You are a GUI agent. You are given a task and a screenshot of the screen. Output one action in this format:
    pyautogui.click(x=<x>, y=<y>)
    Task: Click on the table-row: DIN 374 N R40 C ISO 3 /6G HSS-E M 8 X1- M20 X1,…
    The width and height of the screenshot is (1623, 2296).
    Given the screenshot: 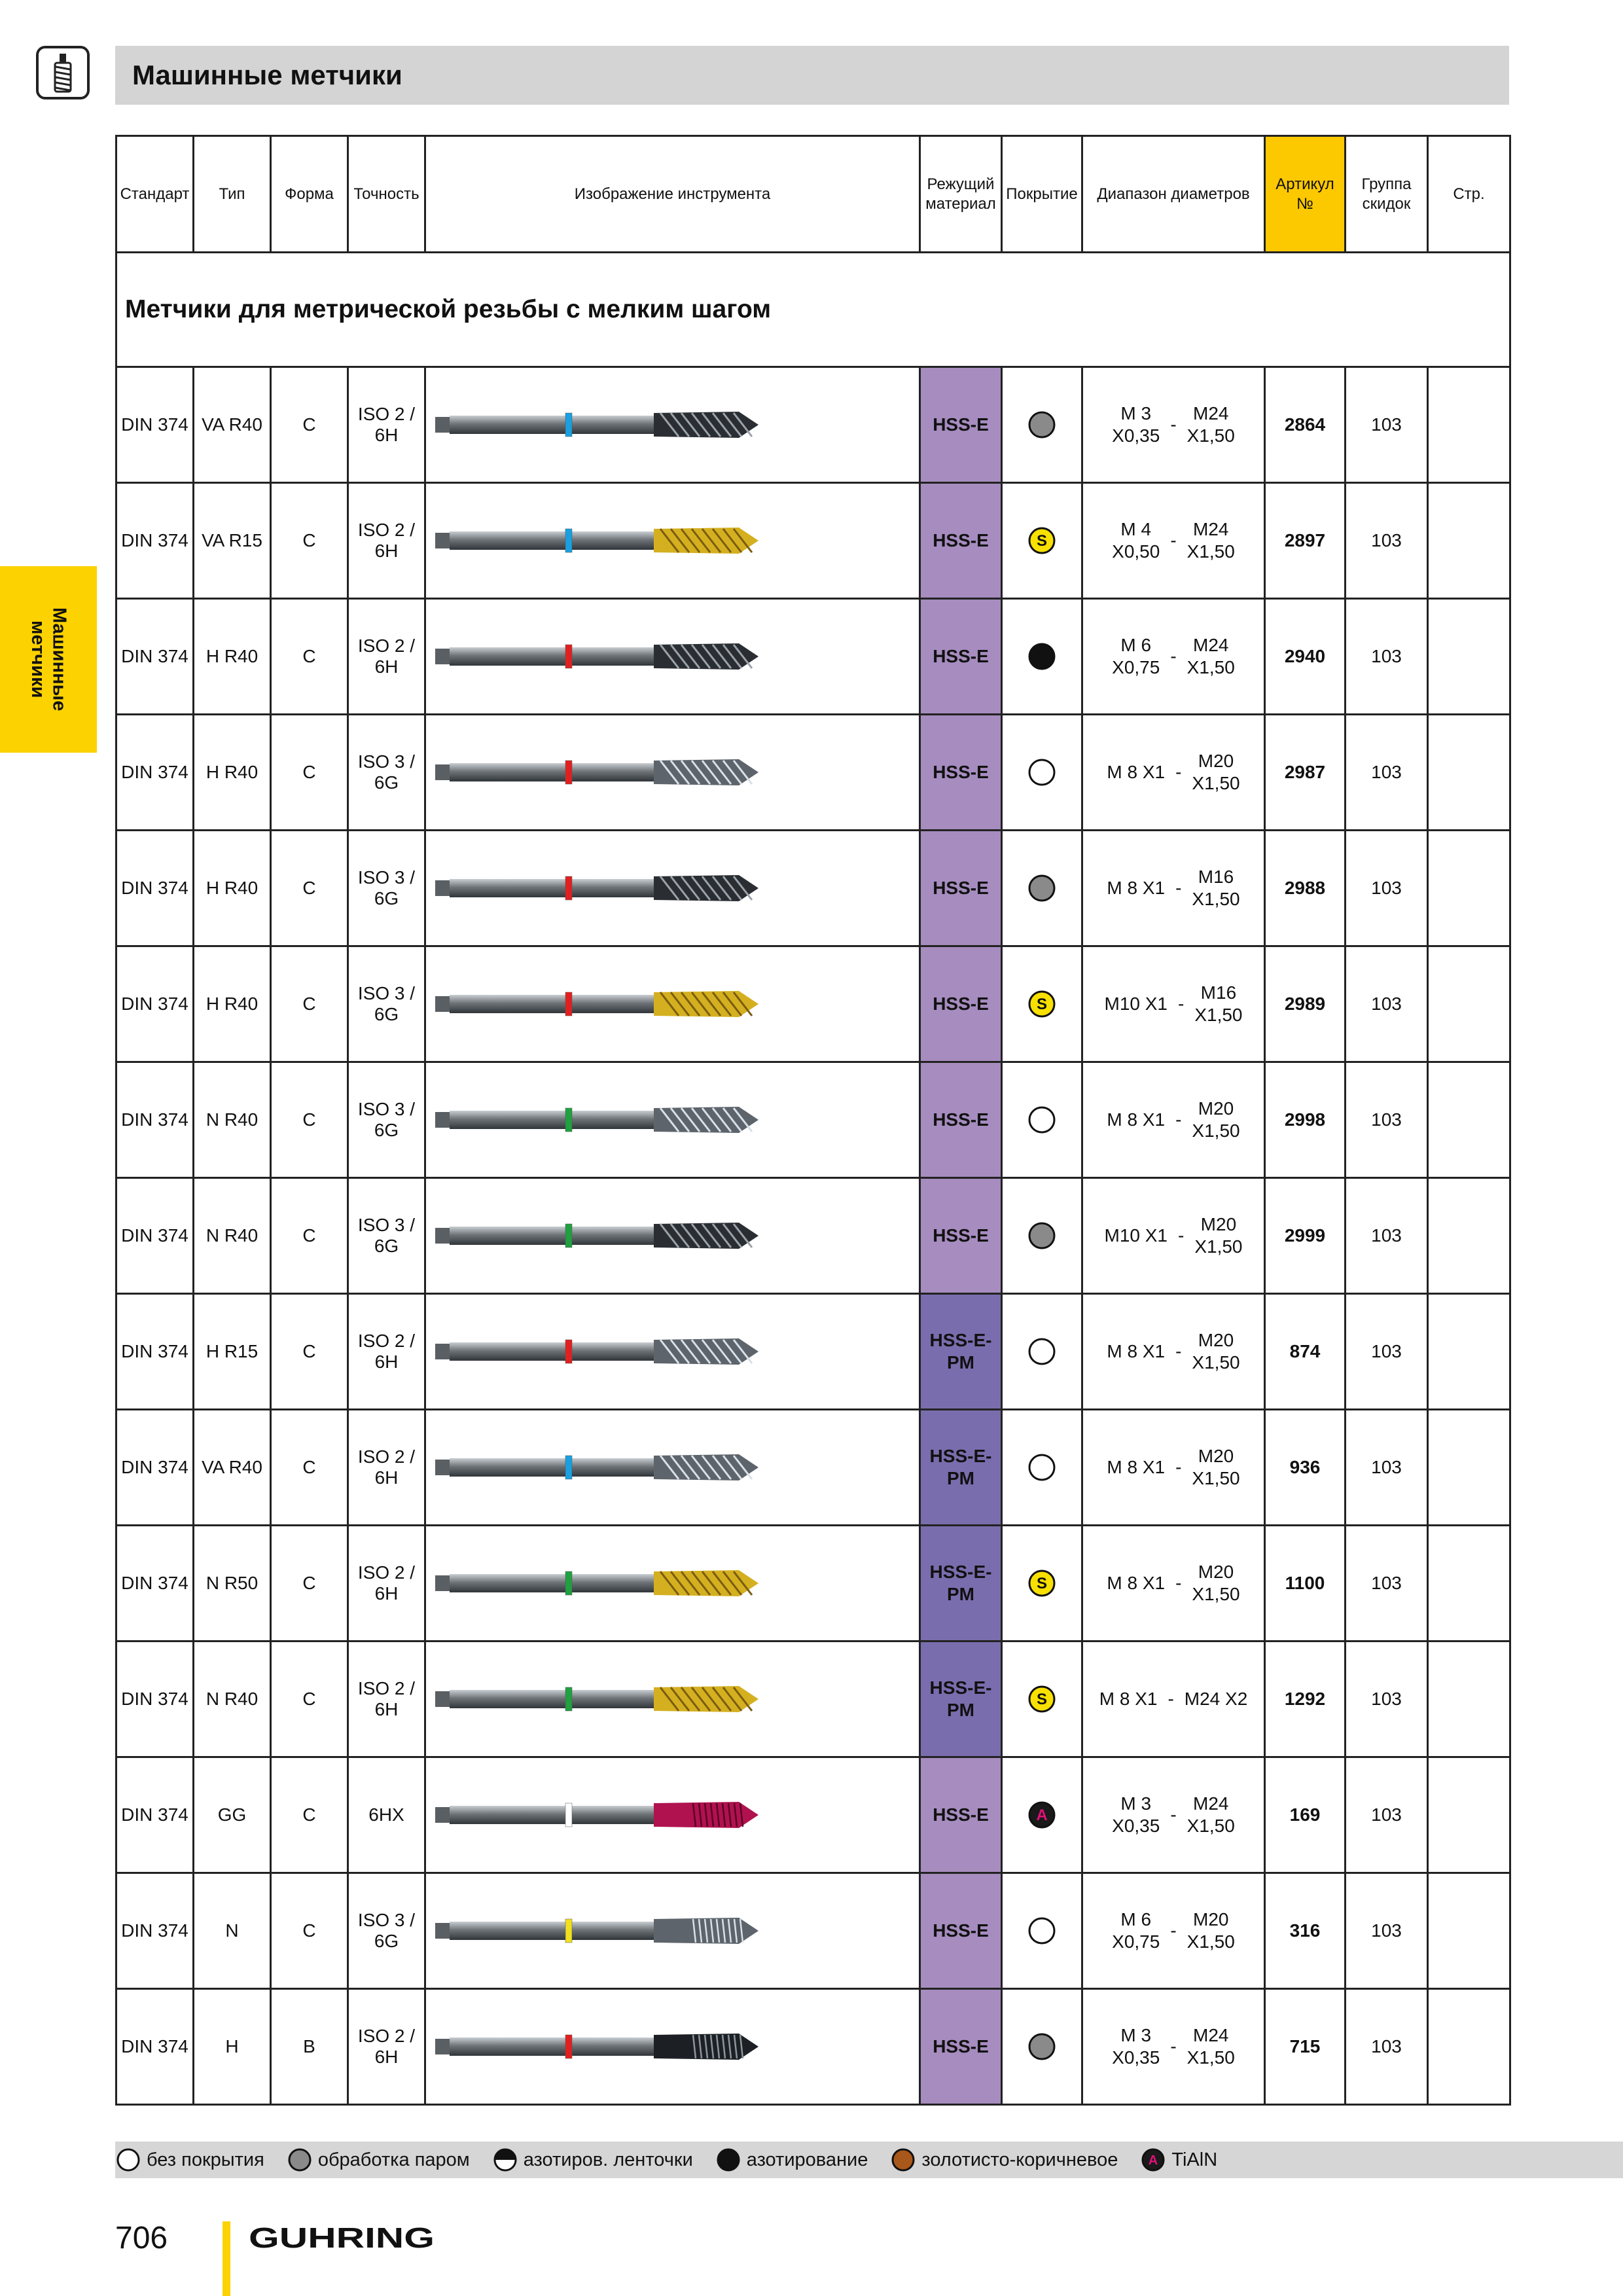 What is the action you would take?
    pyautogui.click(x=813, y=1120)
    